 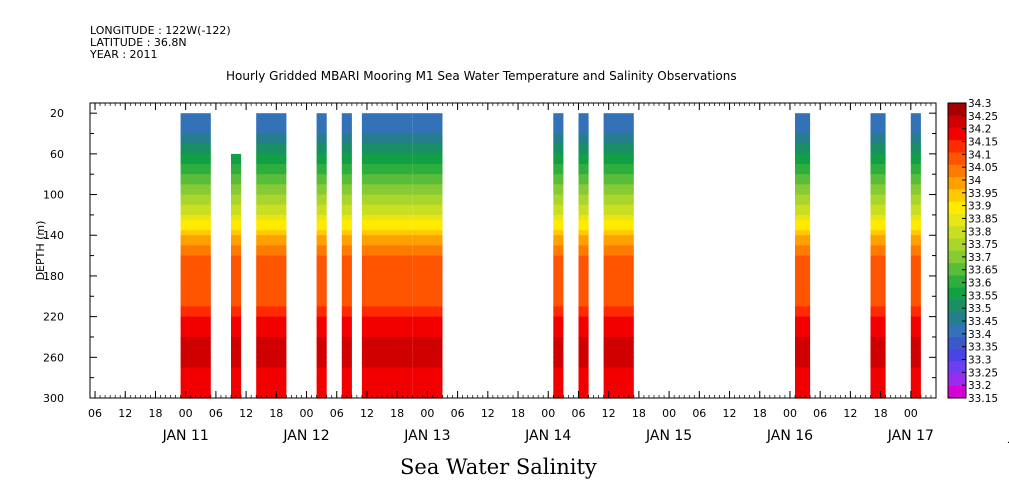 What do you see at coordinates (983, 348) in the screenshot?
I see `colorbar-label: 33.35` at bounding box center [983, 348].